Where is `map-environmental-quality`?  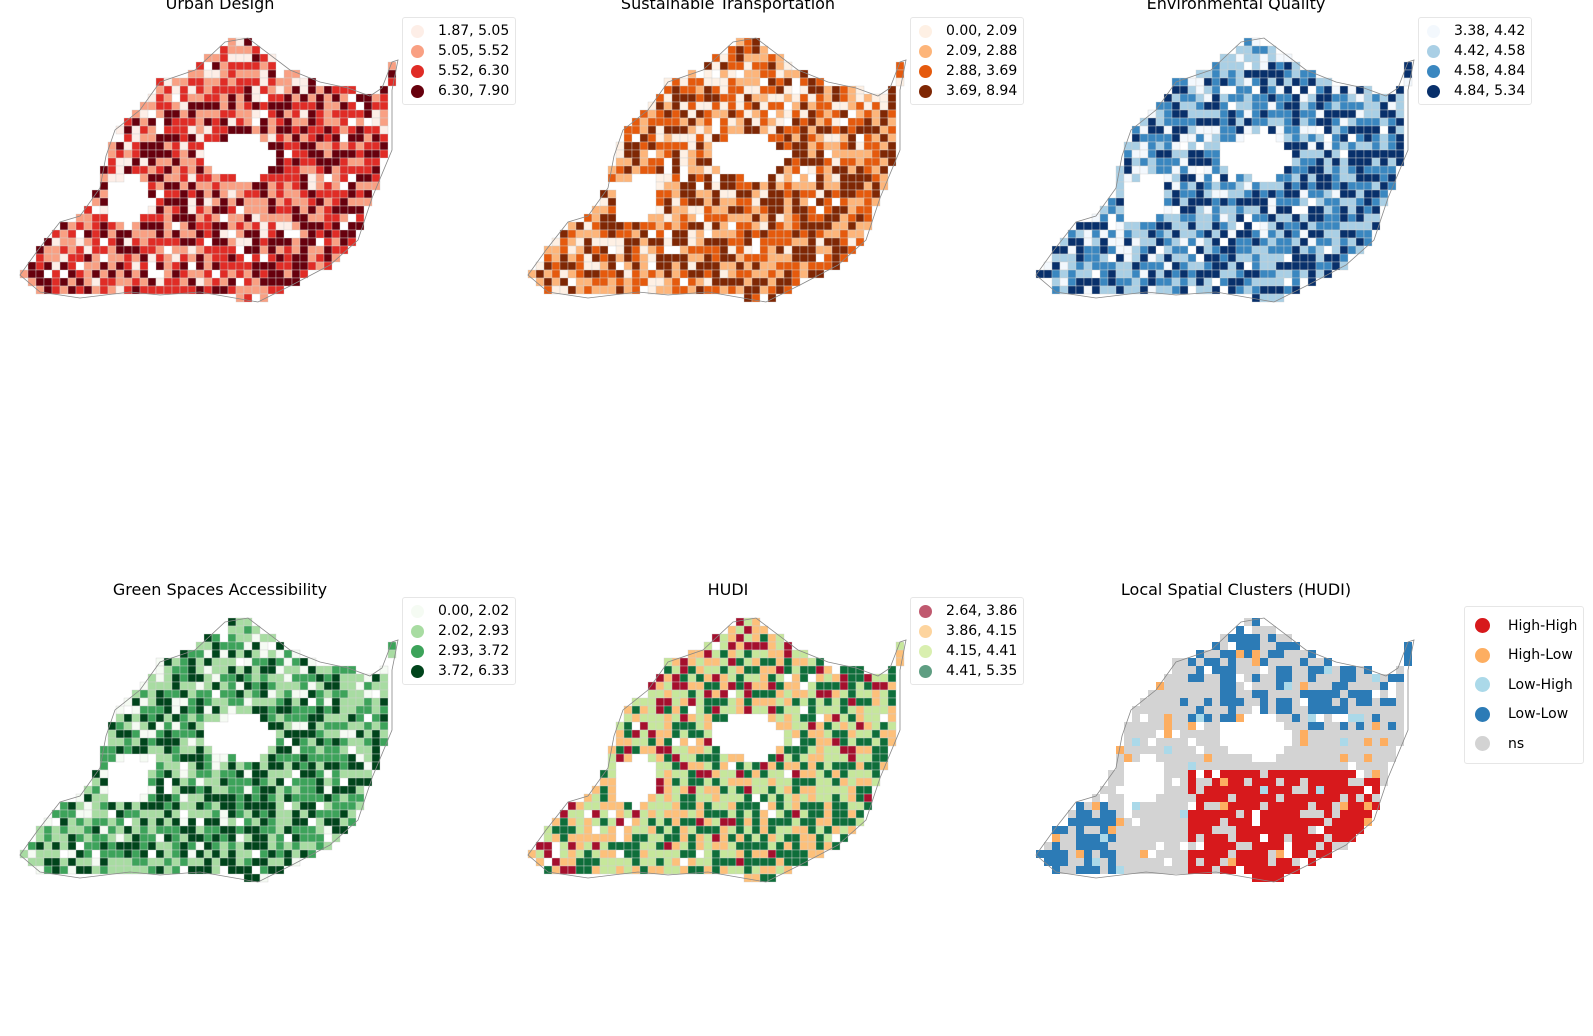
map-environmental-quality is located at coordinates (1225, 170).